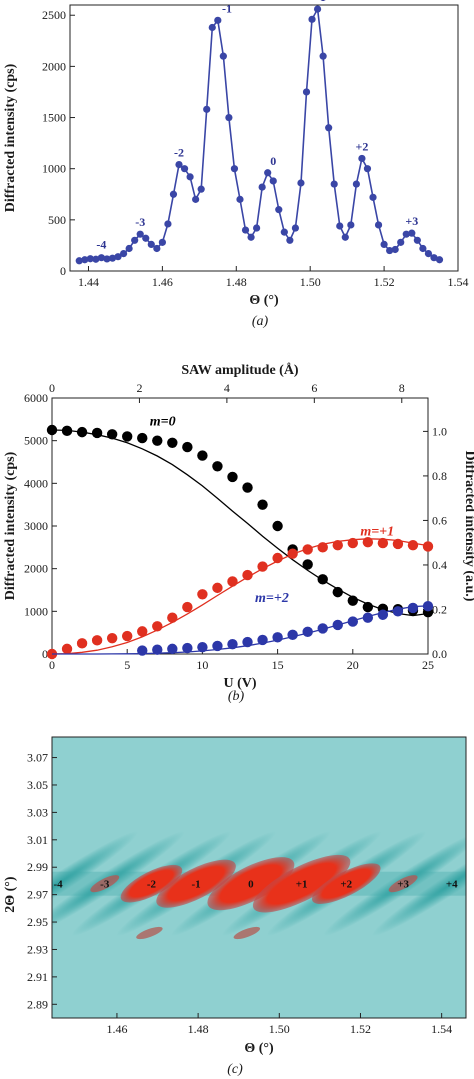  I want to click on panel-c-ytick-label: 2.99, so click(37, 867).